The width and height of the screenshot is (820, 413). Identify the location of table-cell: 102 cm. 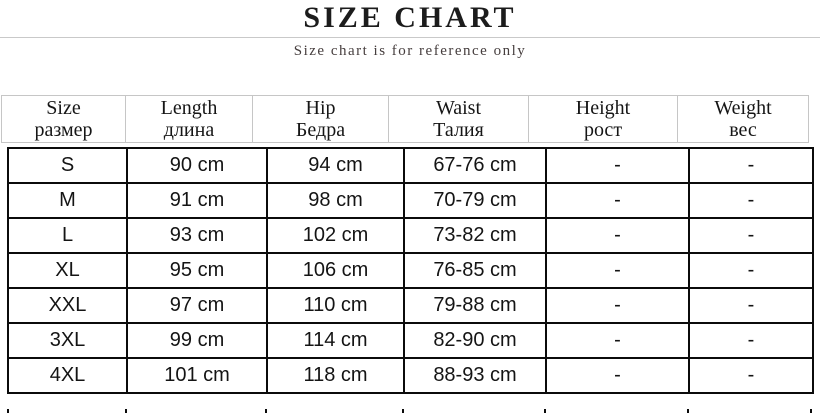
(335, 235).